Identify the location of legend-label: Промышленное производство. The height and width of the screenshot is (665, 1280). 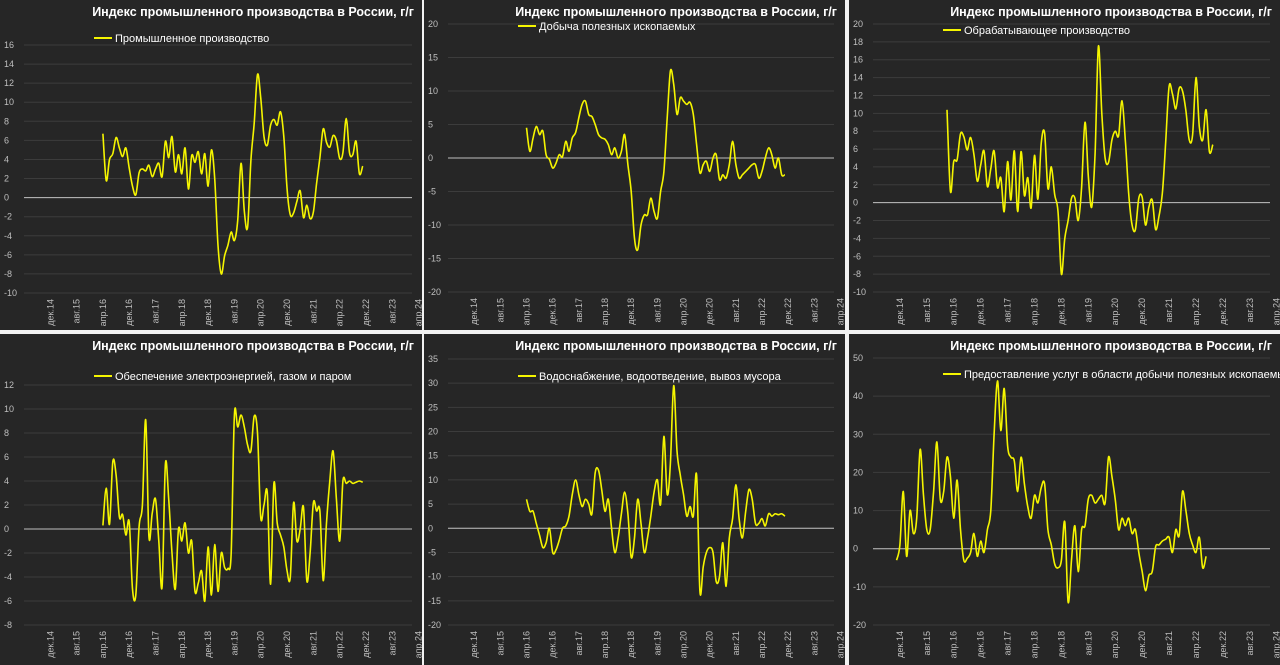
(192, 39).